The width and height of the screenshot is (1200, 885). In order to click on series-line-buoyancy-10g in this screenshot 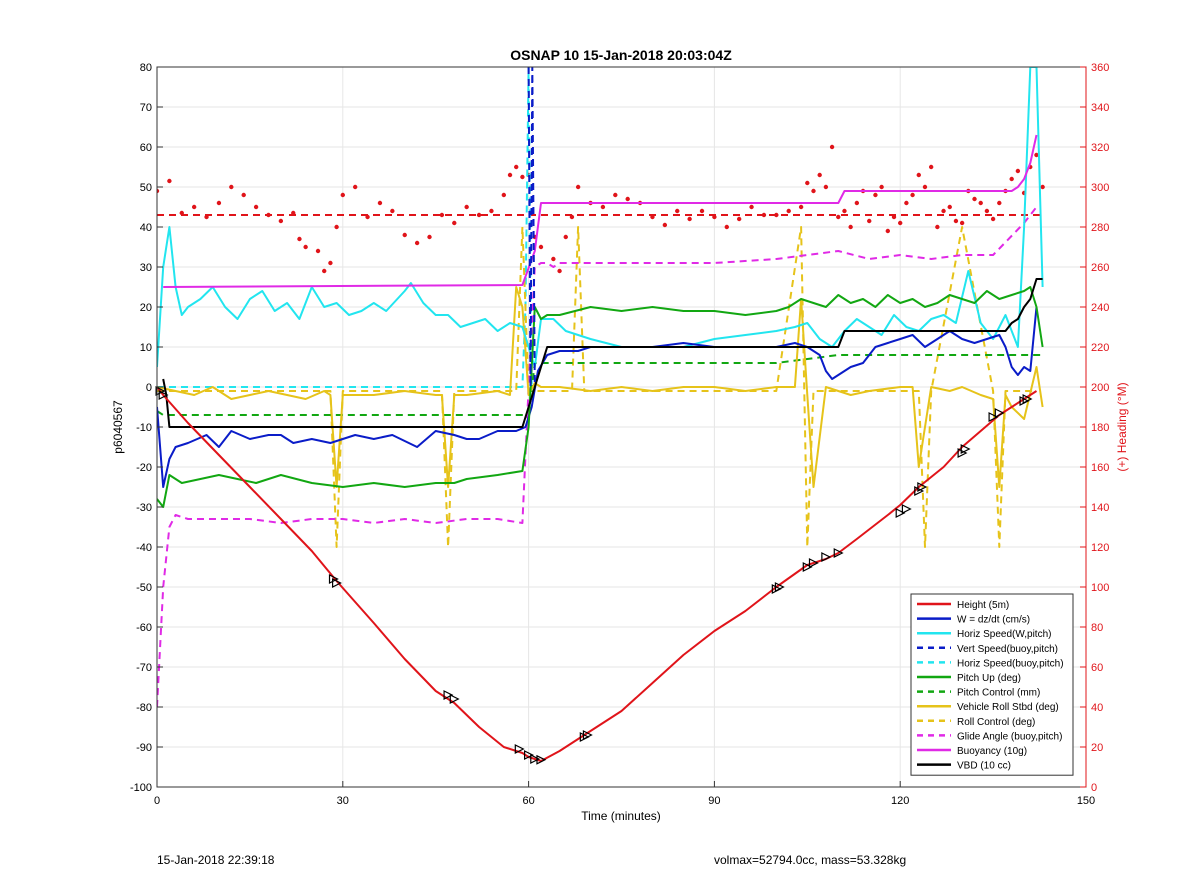, I will do `click(600, 211)`.